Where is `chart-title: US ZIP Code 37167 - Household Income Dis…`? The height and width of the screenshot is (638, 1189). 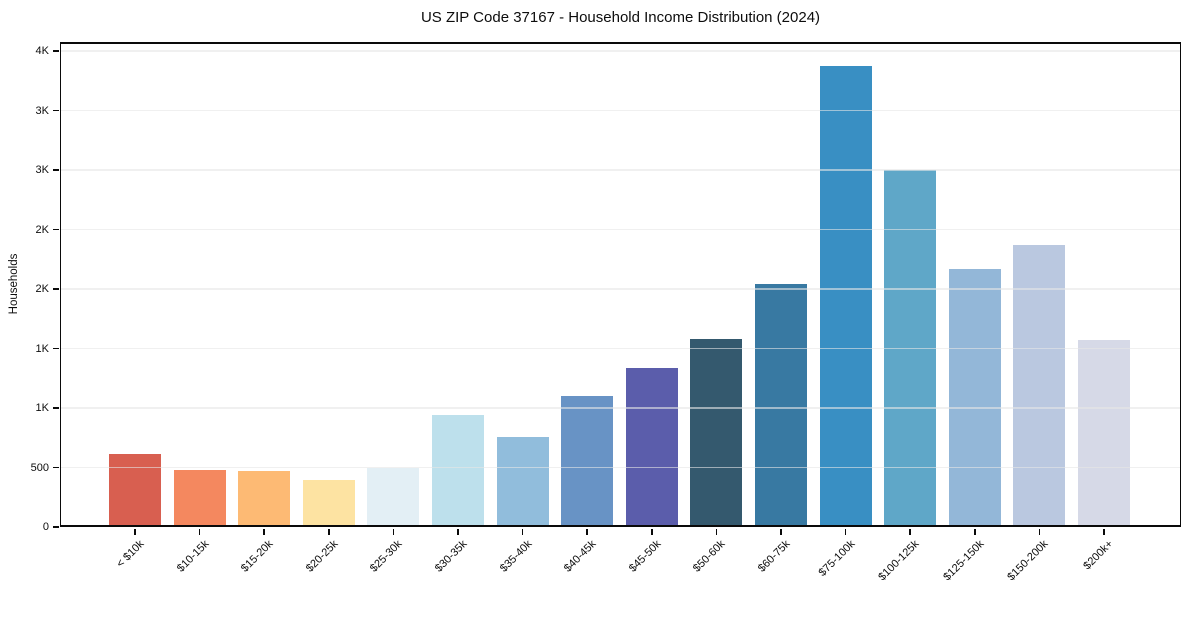 chart-title: US ZIP Code 37167 - Household Income Dis… is located at coordinates (620, 17).